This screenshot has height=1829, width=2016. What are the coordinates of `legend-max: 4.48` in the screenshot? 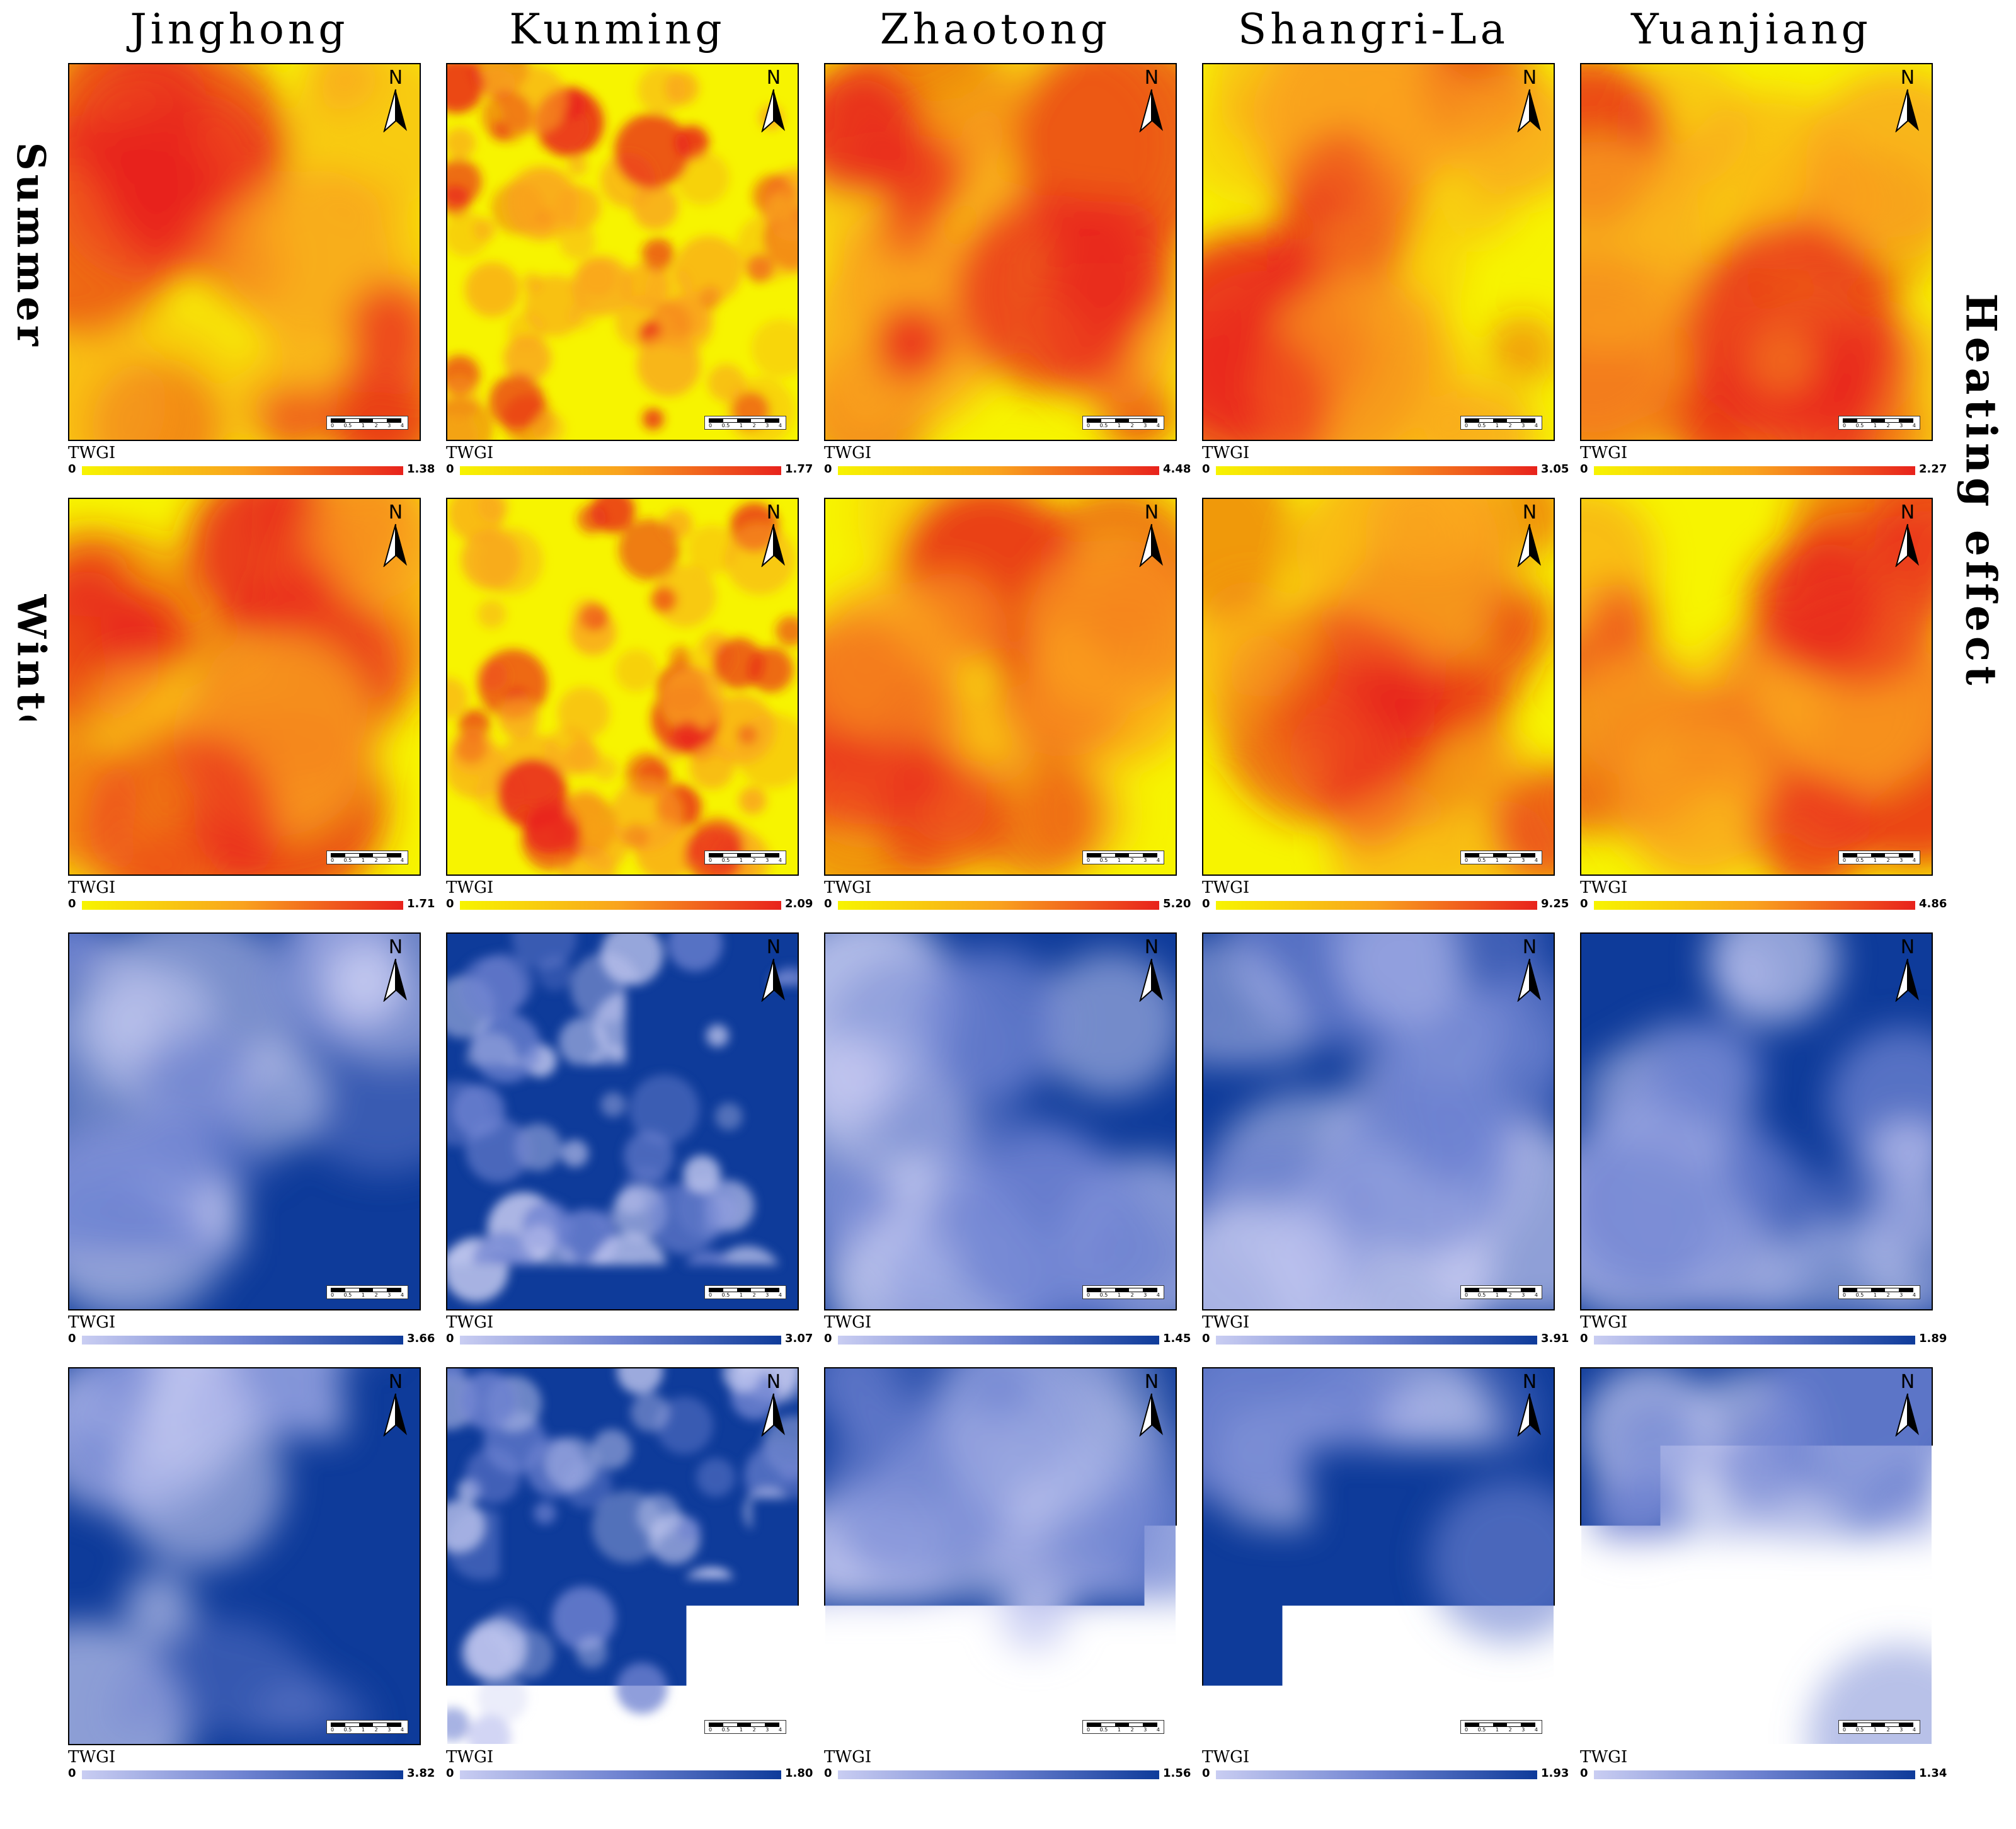 It's located at (1177, 469).